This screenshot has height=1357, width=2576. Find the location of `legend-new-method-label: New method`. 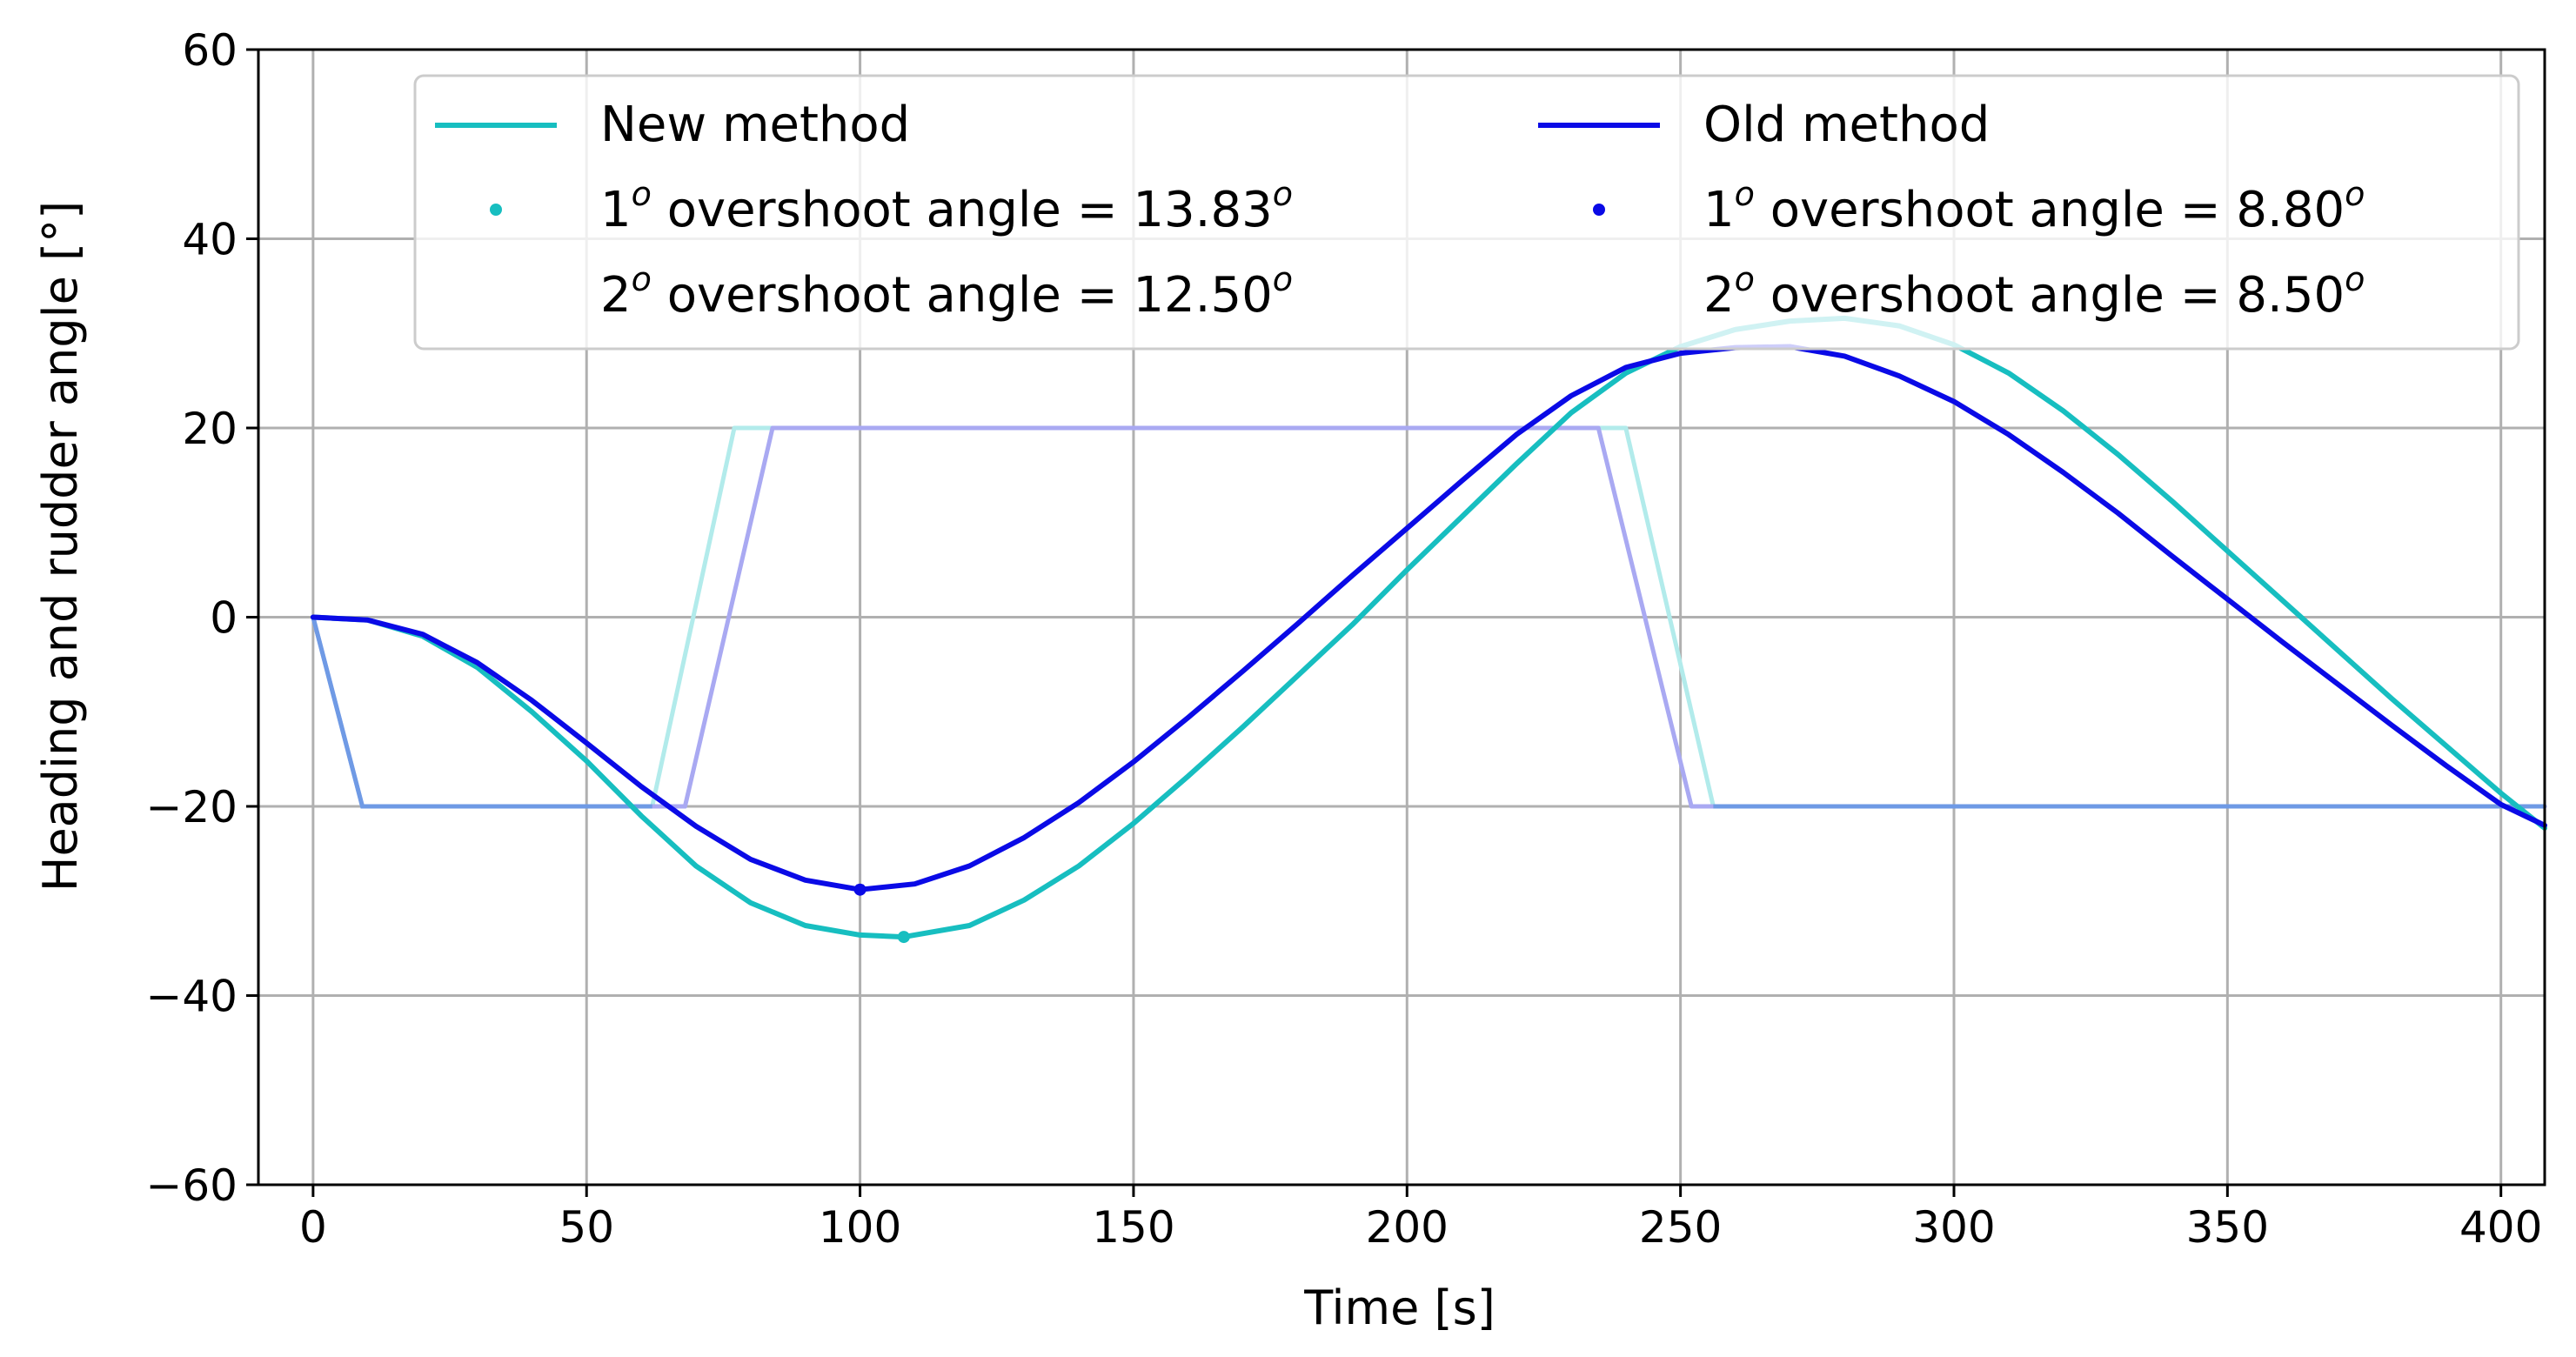

legend-new-method-label: New method is located at coordinates (755, 125).